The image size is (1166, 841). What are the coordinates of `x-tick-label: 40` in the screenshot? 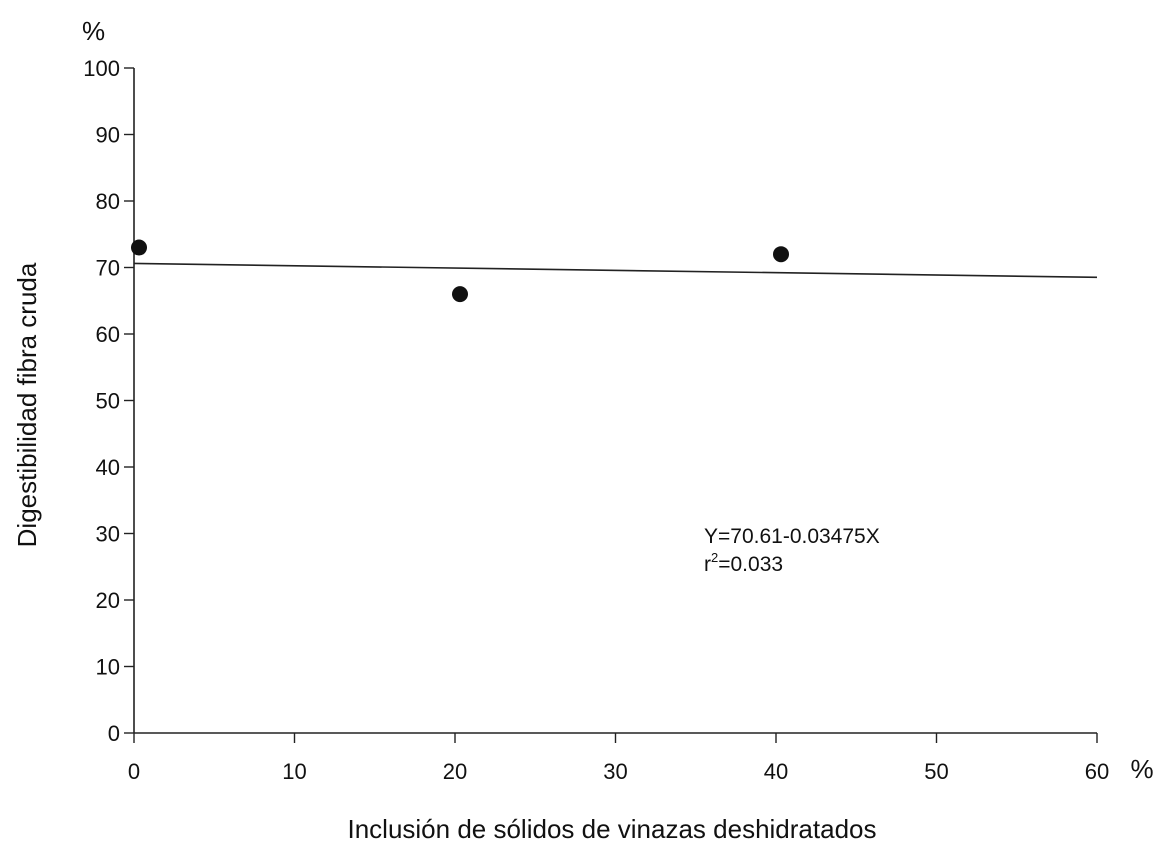 It's located at (776, 771).